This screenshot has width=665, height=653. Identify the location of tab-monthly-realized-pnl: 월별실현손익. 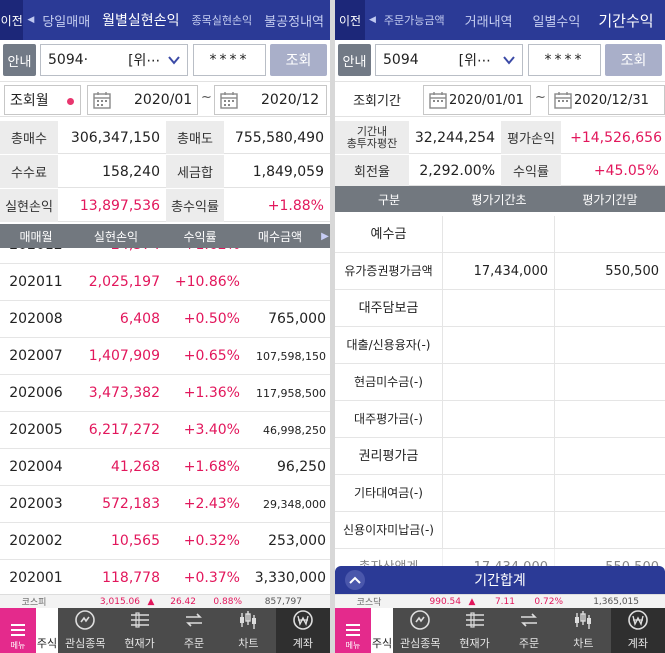
(141, 21).